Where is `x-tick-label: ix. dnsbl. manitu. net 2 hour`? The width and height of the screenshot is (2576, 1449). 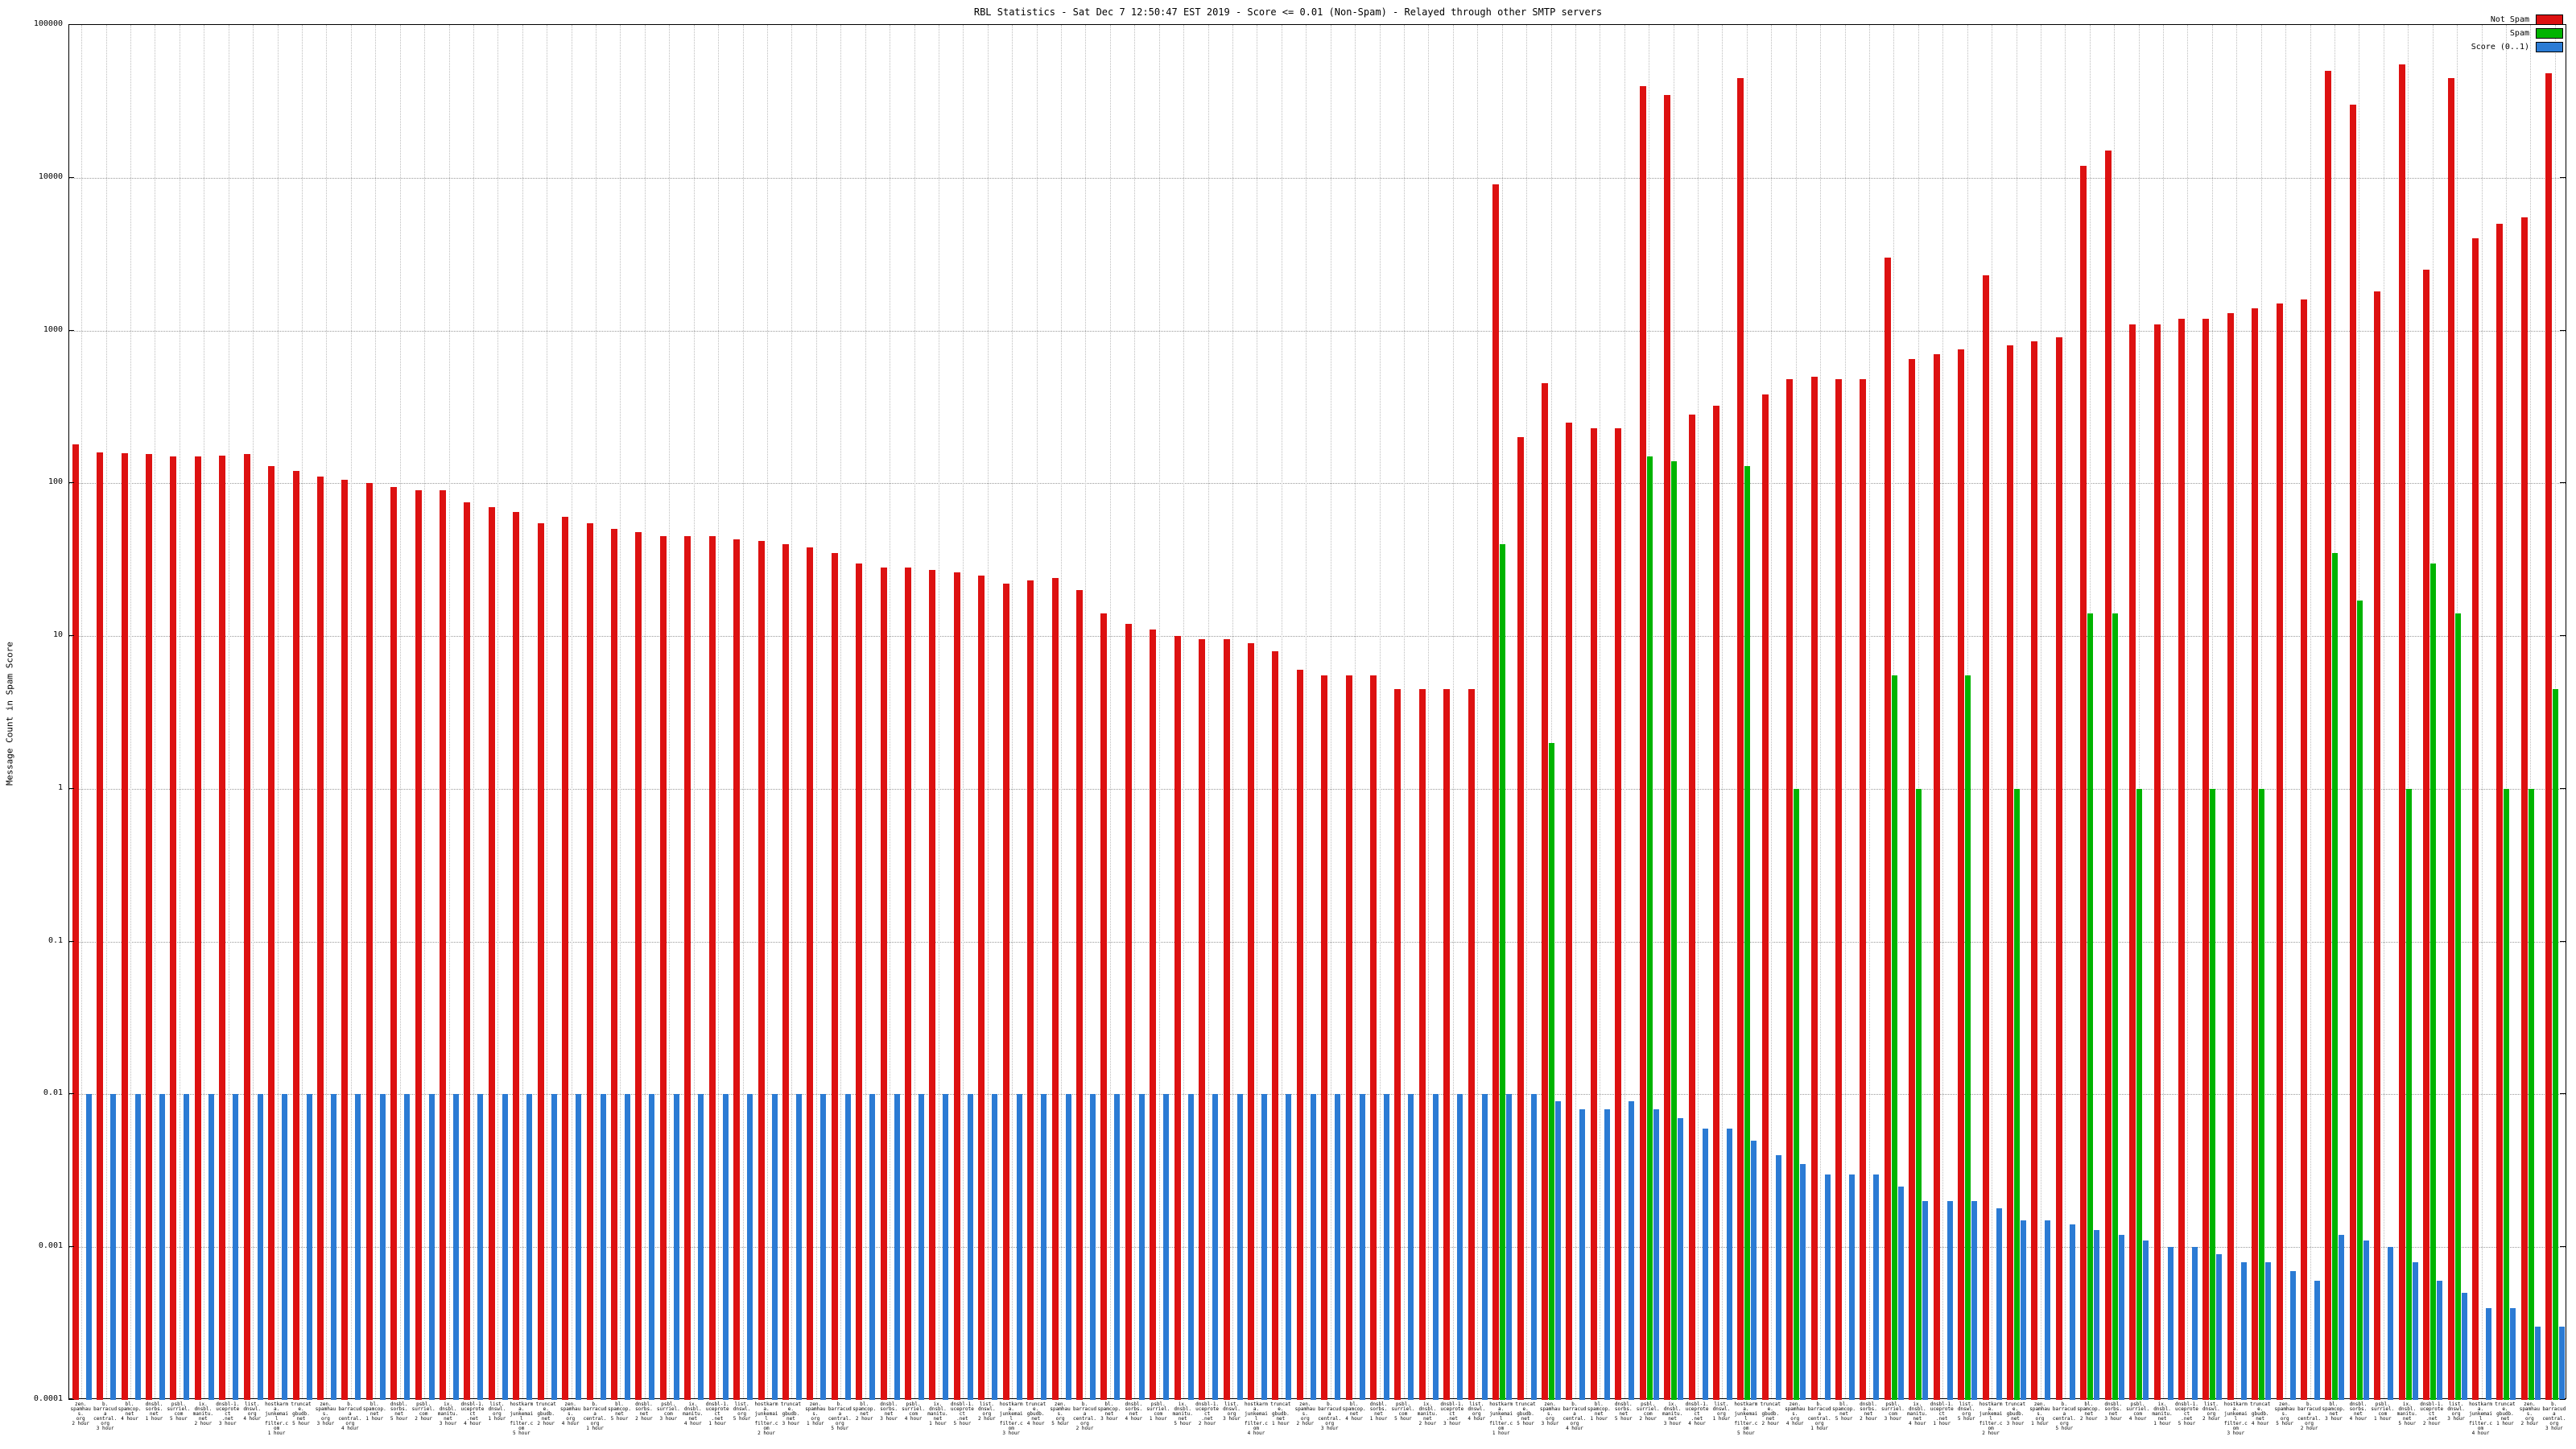 x-tick-label: ix. dnsbl. manitu. net 2 hour is located at coordinates (1428, 1414).